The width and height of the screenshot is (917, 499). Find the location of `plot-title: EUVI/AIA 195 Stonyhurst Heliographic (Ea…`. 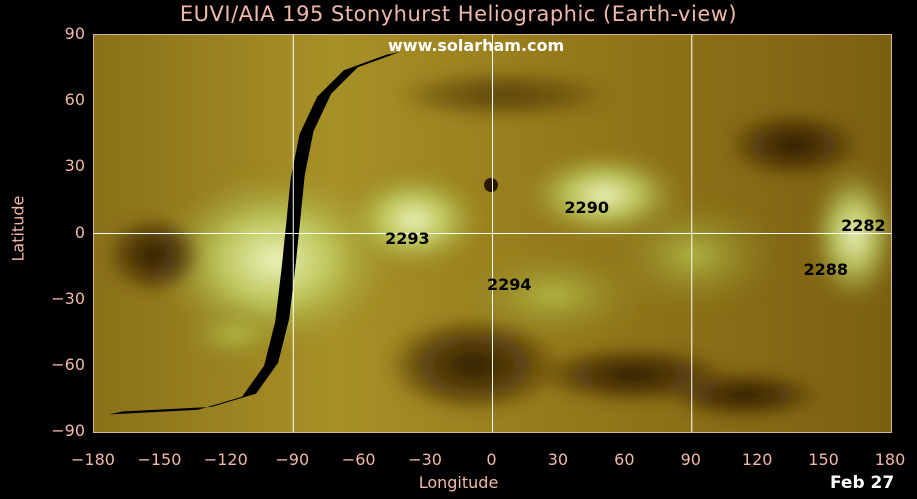

plot-title: EUVI/AIA 195 Stonyhurst Heliographic (Ea… is located at coordinates (458, 14).